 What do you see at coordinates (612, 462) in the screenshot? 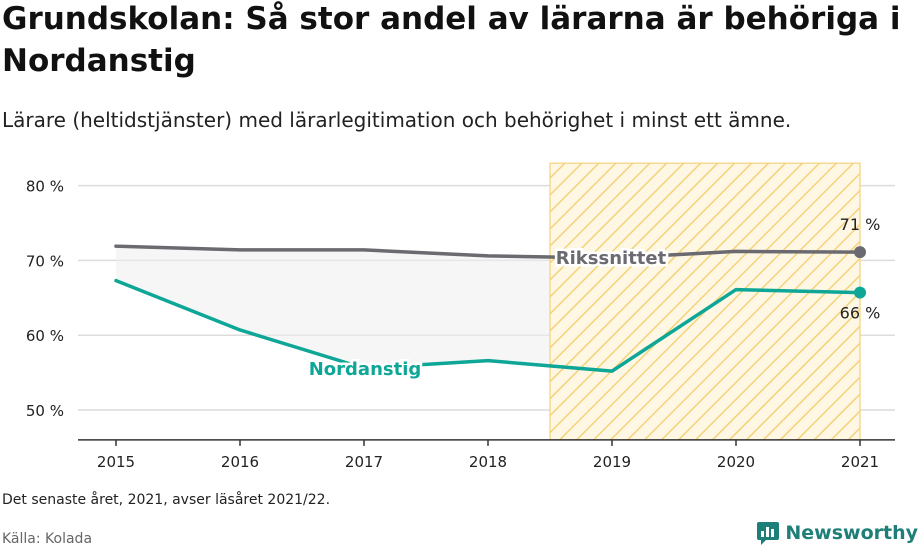
I see `x-tick-label: 2019` at bounding box center [612, 462].